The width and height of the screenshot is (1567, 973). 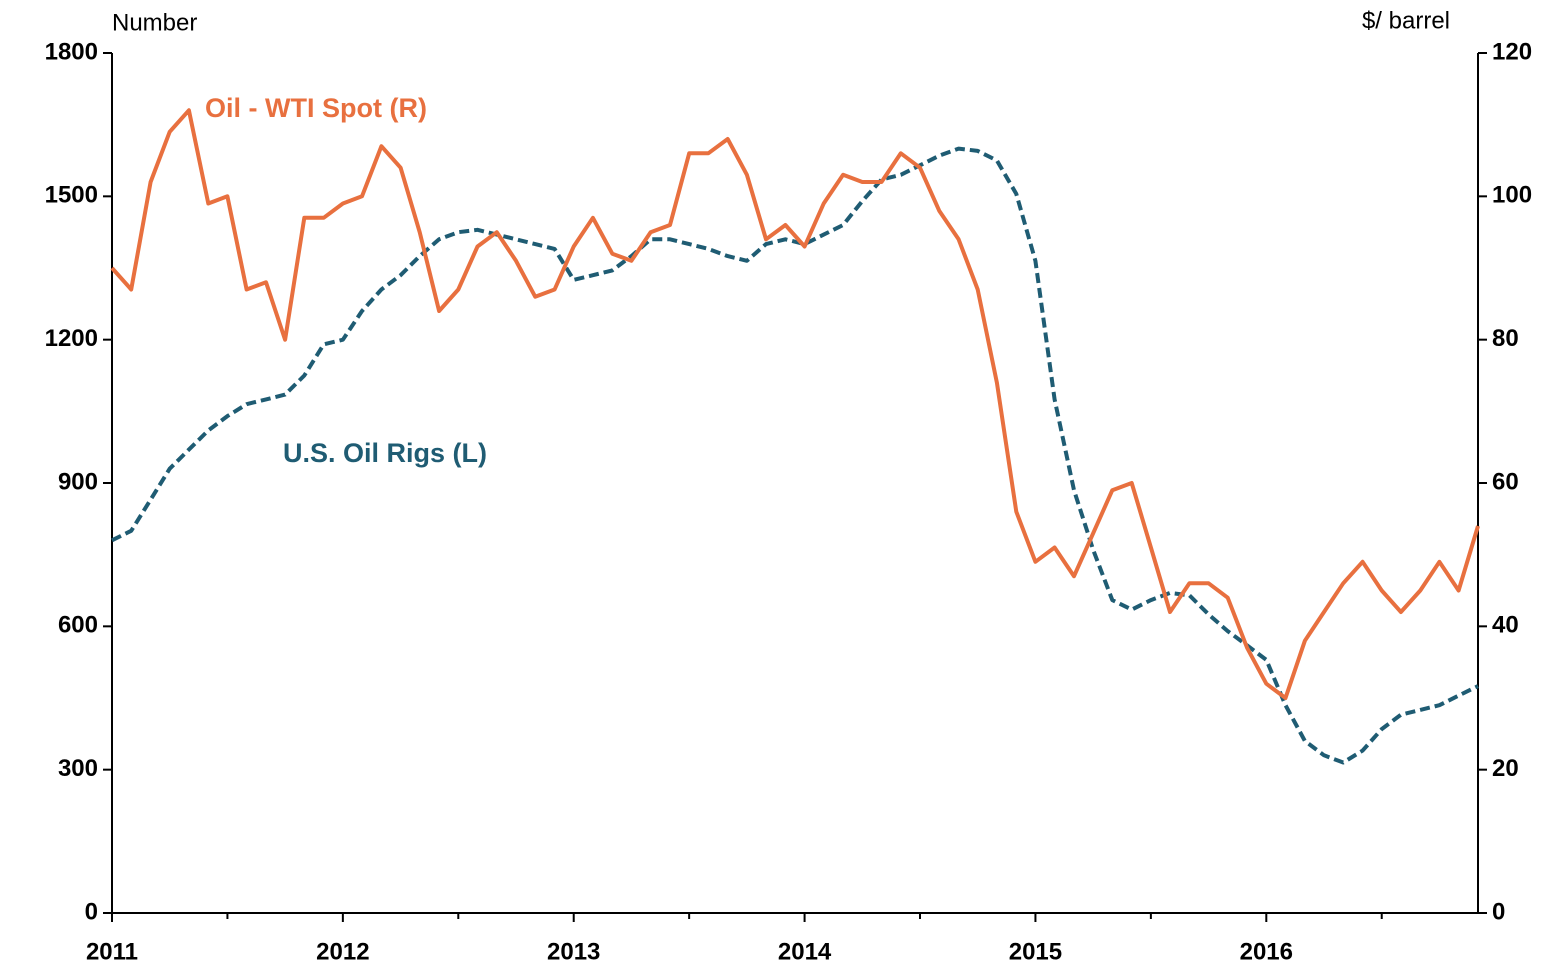 What do you see at coordinates (573, 951) in the screenshot?
I see `x-tick-label: 2013` at bounding box center [573, 951].